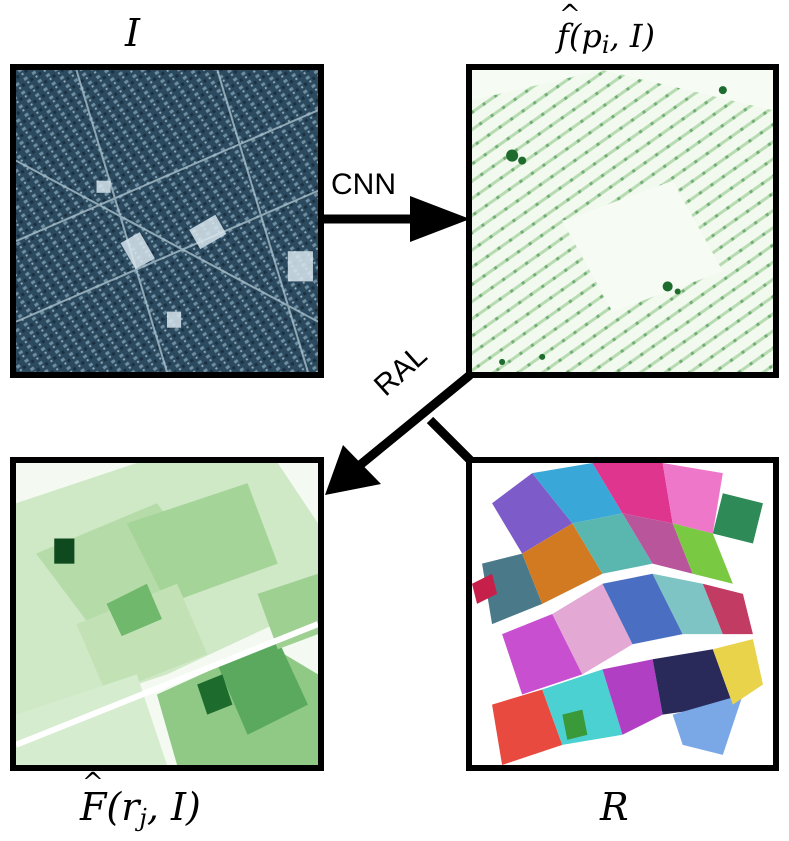 The width and height of the screenshot is (789, 841). I want to click on cnn-arrow, so click(397, 219).